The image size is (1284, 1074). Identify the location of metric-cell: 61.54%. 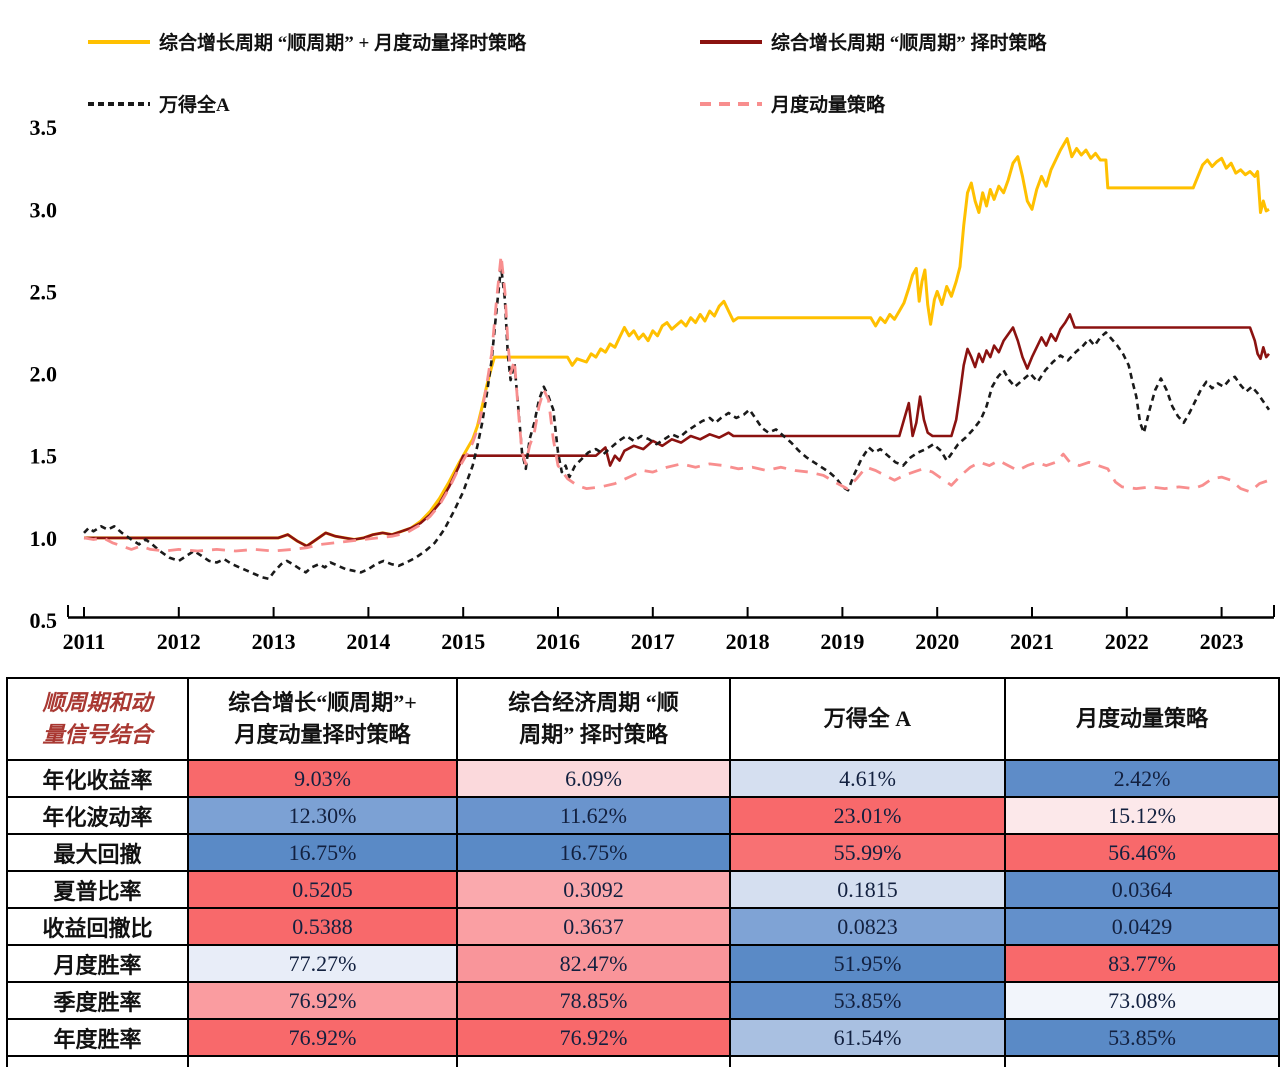
(867, 1037).